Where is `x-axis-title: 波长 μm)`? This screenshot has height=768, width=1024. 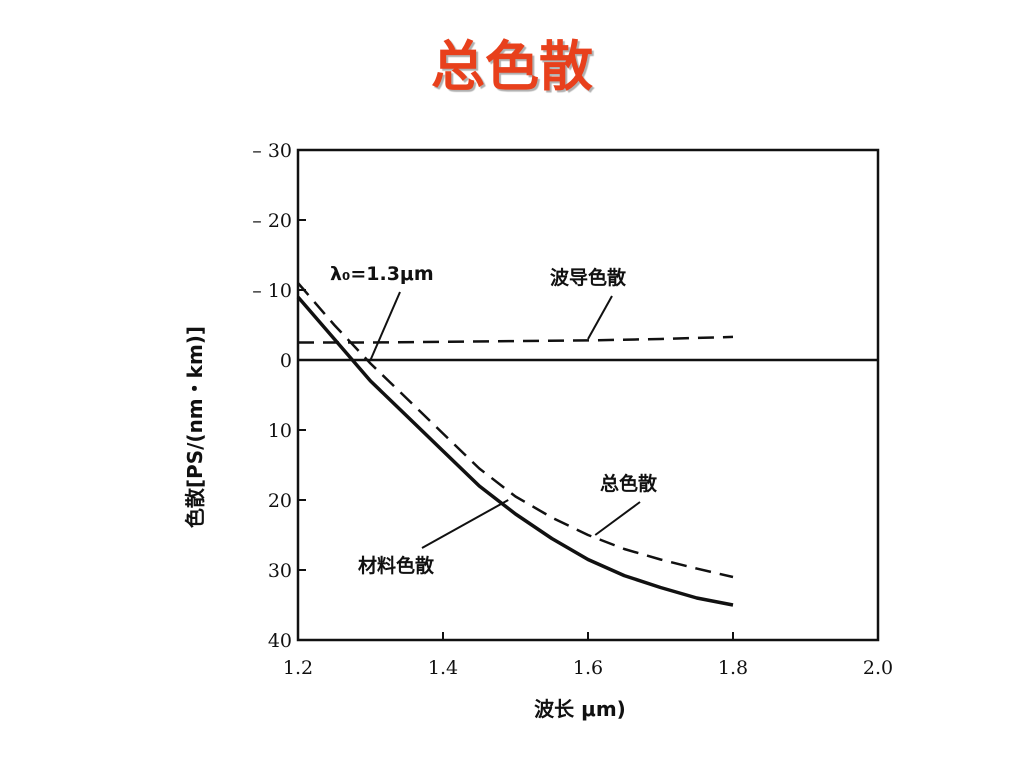
x-axis-title: 波长 μm) is located at coordinates (580, 709).